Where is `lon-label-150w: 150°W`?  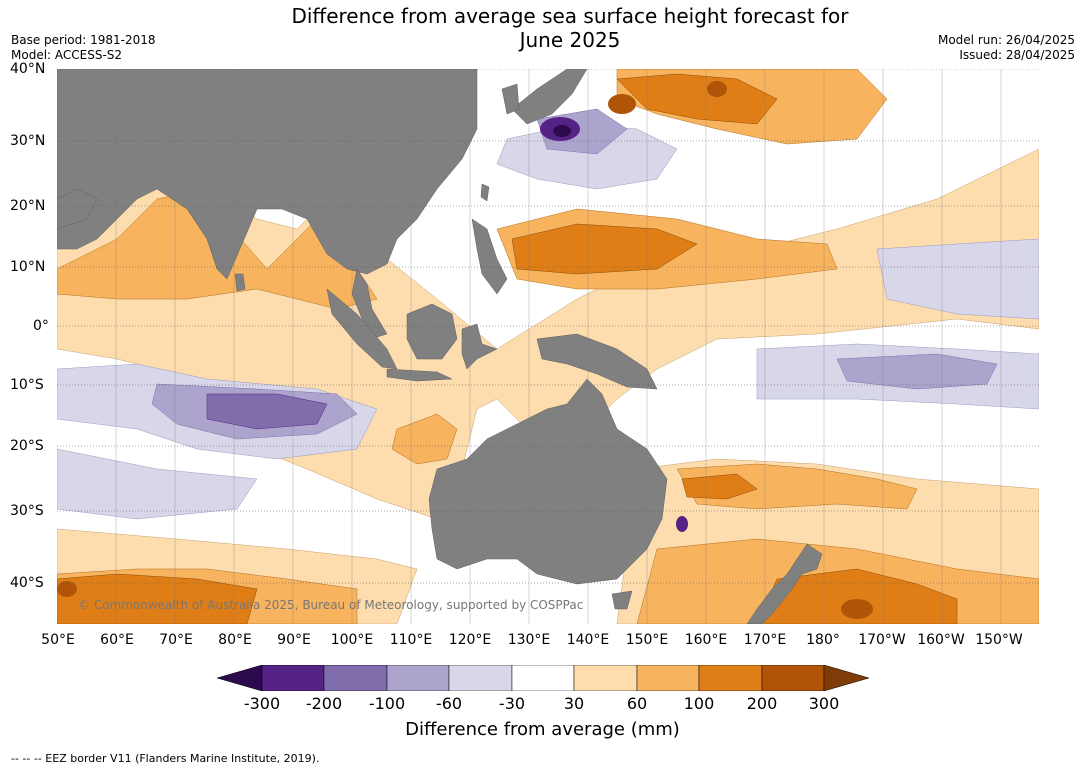
lon-label-150w: 150°W is located at coordinates (999, 640).